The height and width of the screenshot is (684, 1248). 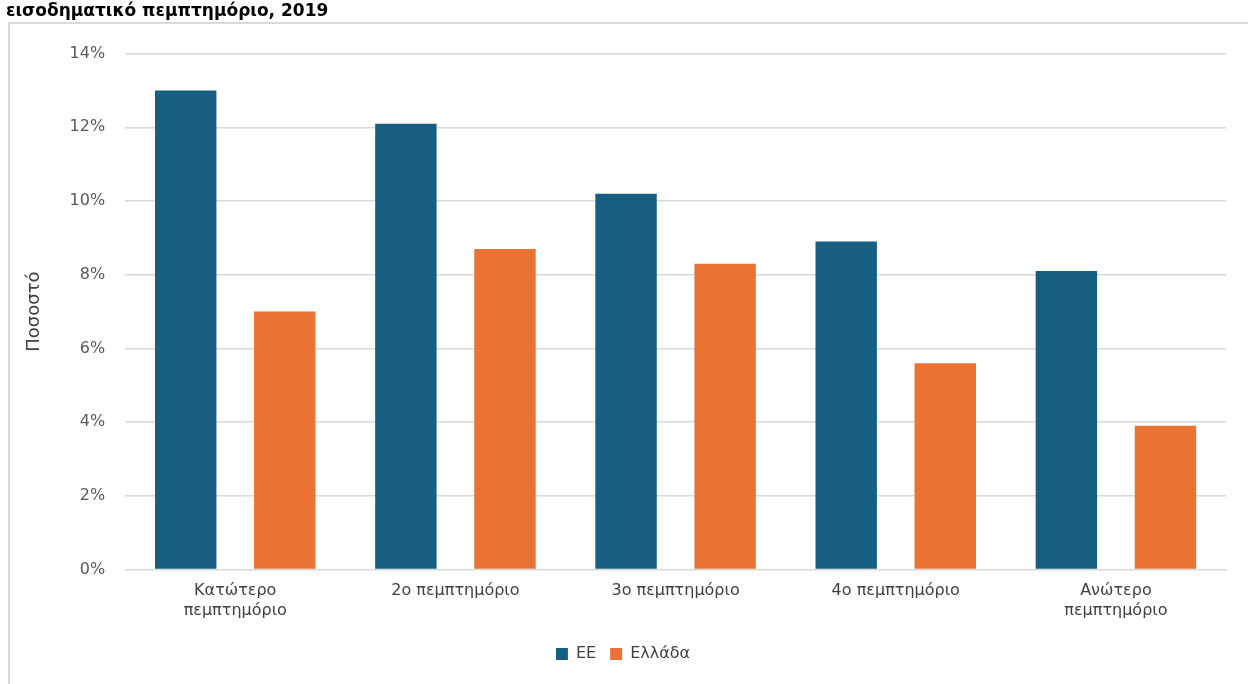 I want to click on x-tick-label: Κατώτερο πεμπτημόριο, so click(x=235, y=599).